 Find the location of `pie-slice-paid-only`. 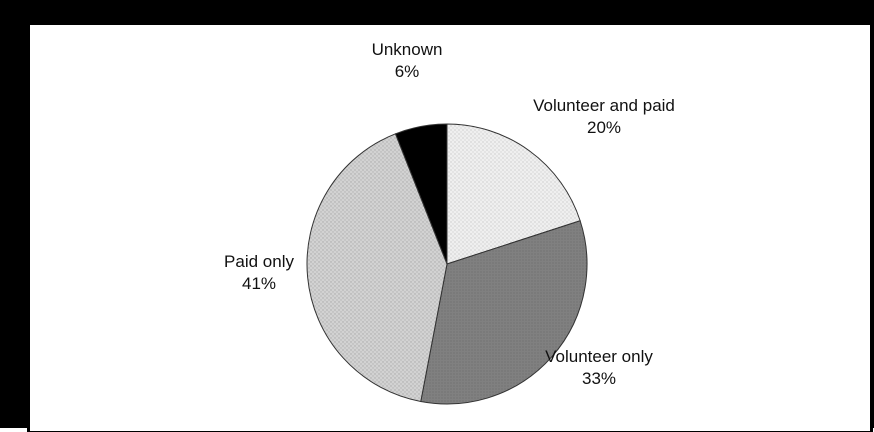

pie-slice-paid-only is located at coordinates (377, 268).